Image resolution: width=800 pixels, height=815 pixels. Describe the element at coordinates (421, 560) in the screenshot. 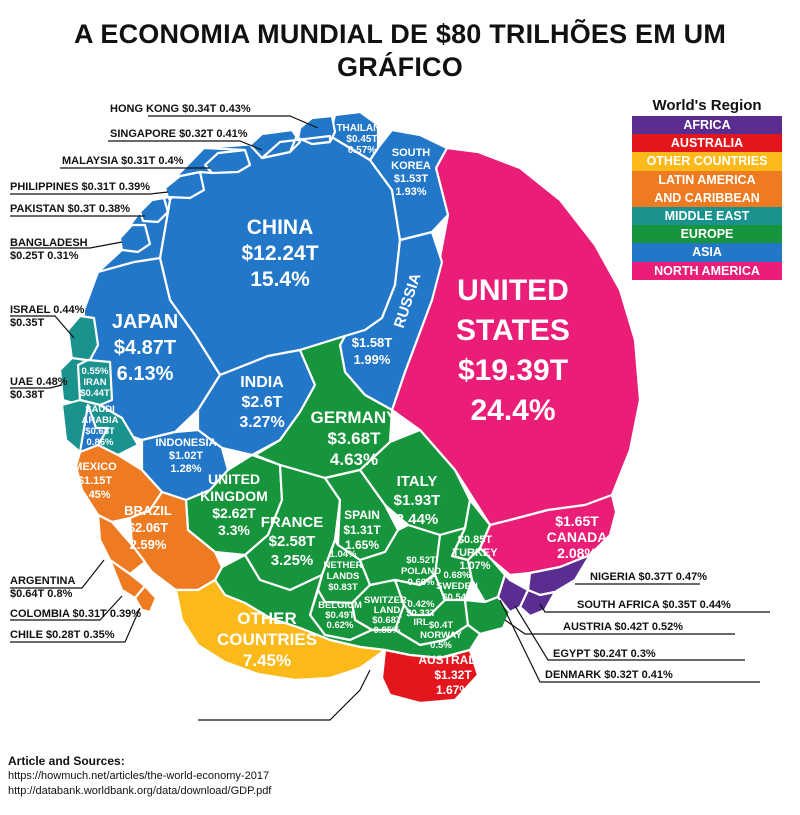

I see `cell-label-line: $0.52T` at that location.